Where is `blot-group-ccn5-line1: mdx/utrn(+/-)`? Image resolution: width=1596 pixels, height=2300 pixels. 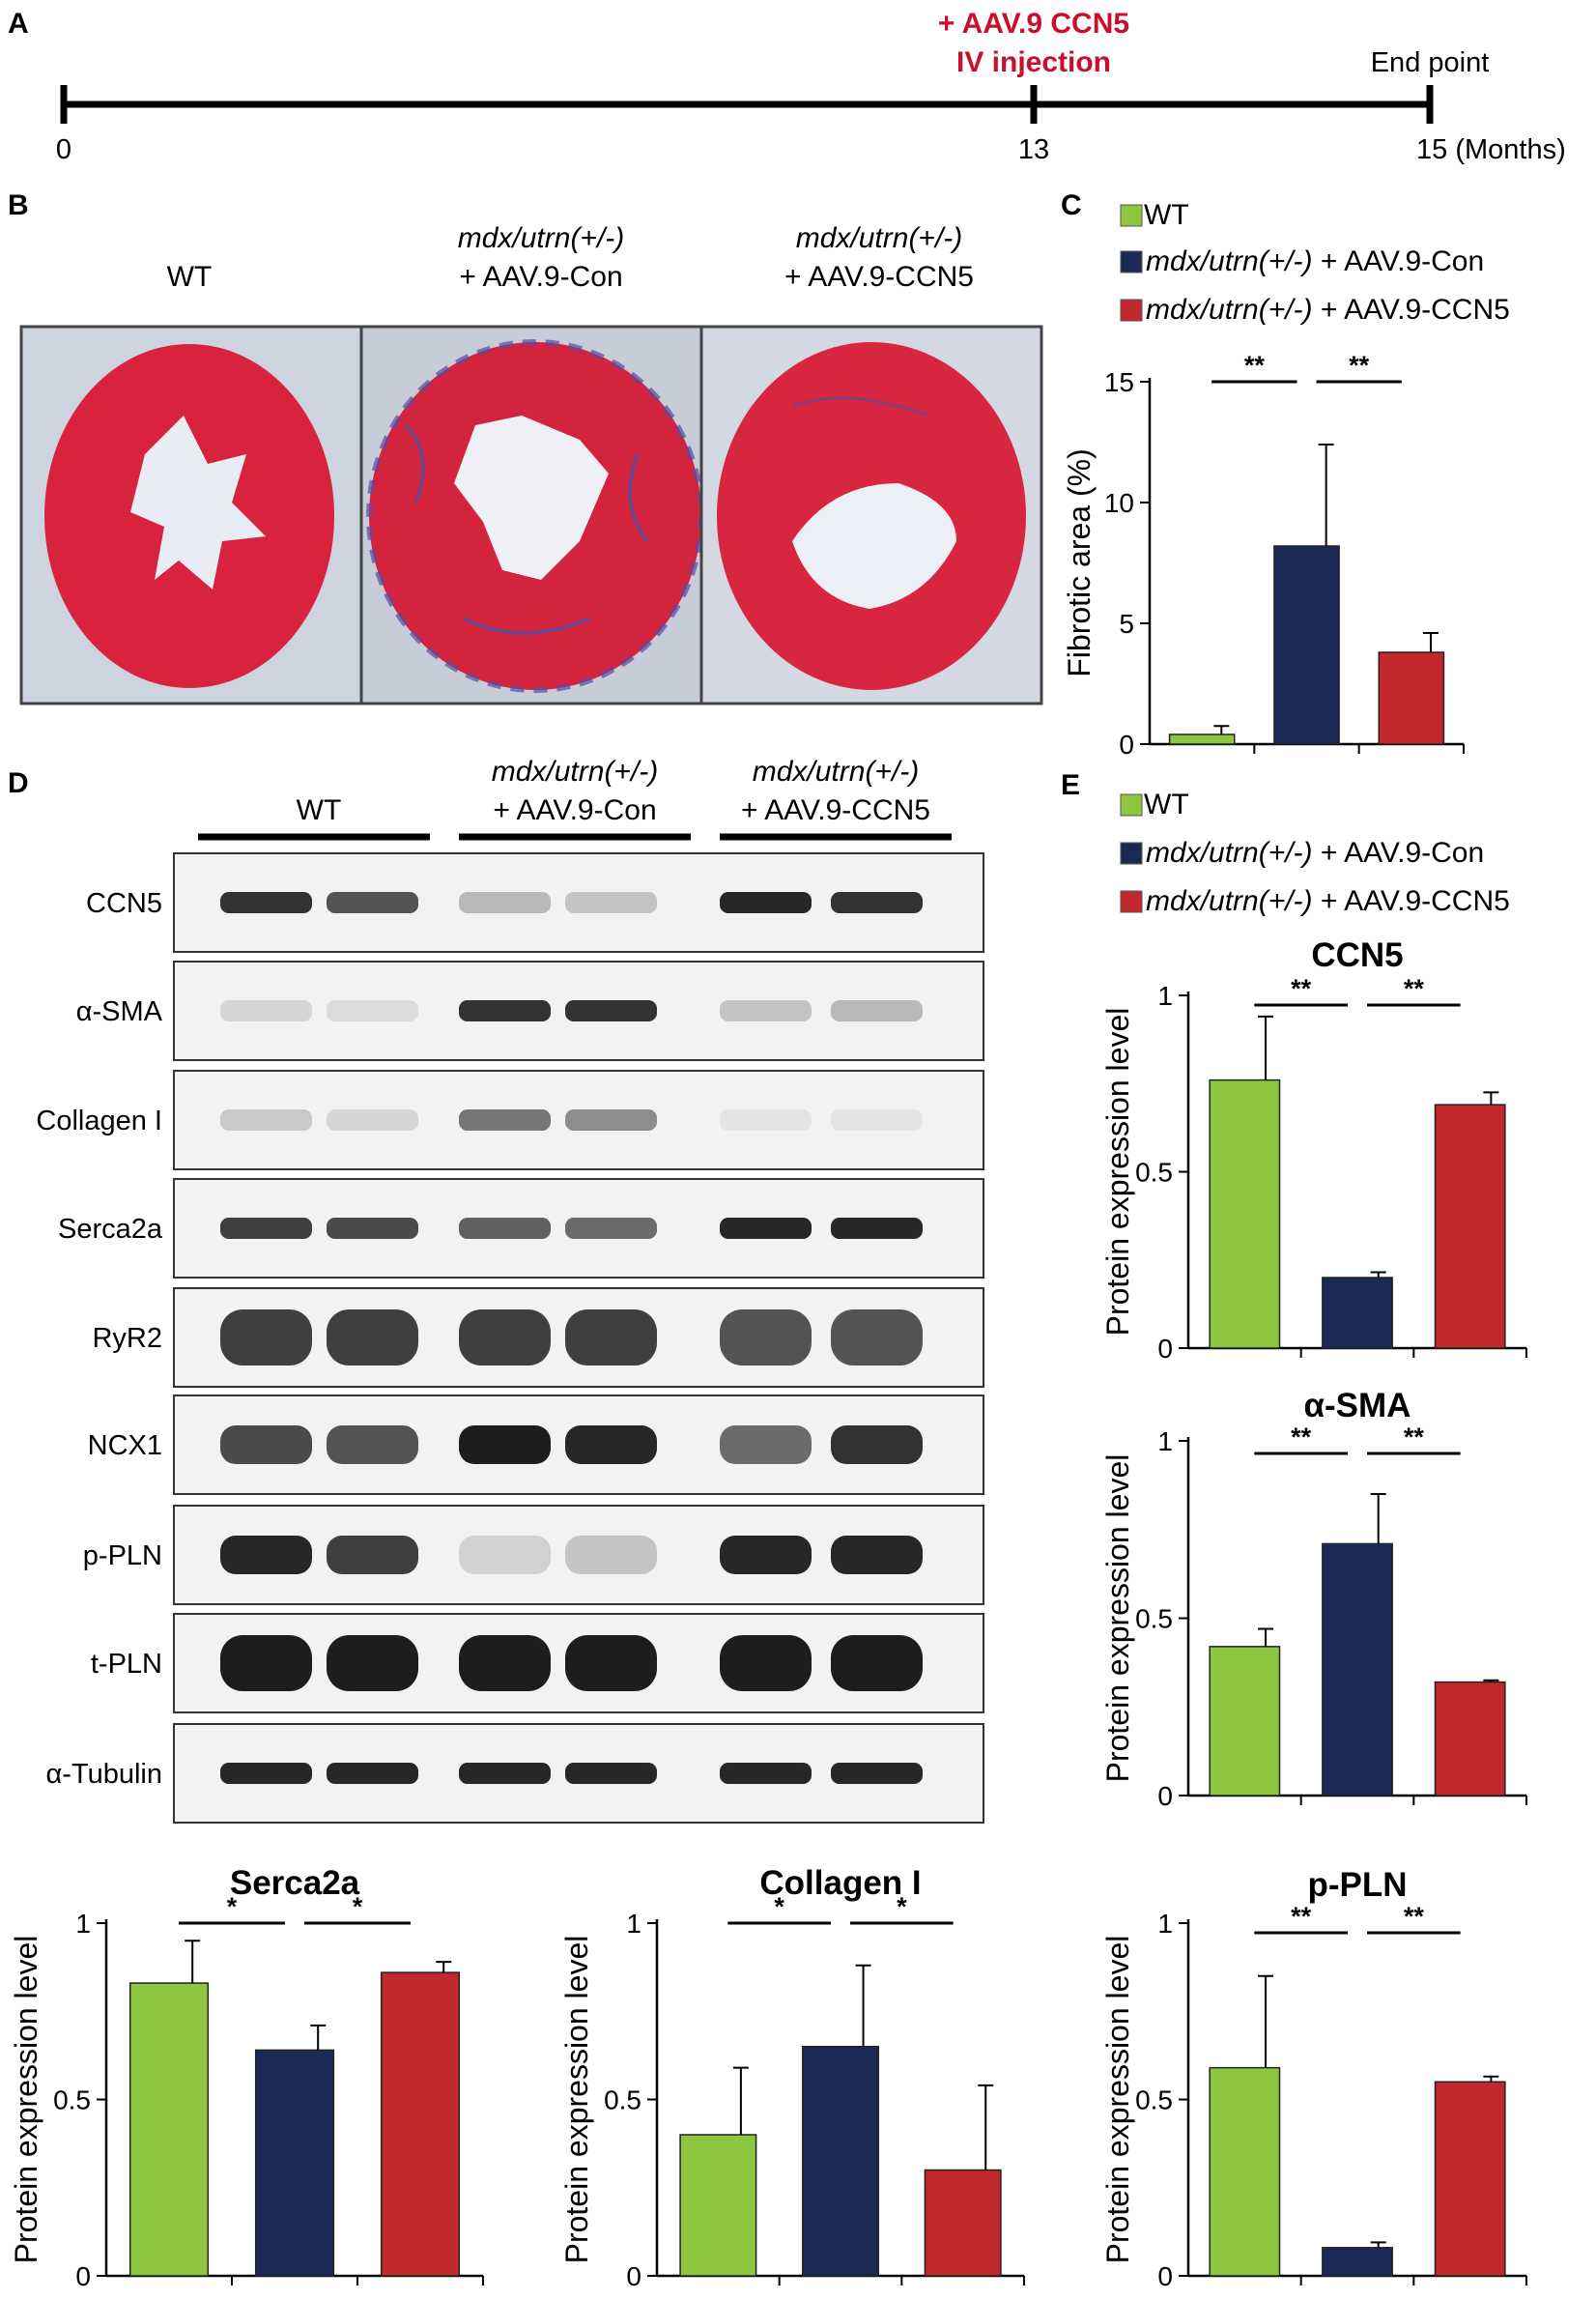
blot-group-ccn5-line1: mdx/utrn(+/-) is located at coordinates (837, 772).